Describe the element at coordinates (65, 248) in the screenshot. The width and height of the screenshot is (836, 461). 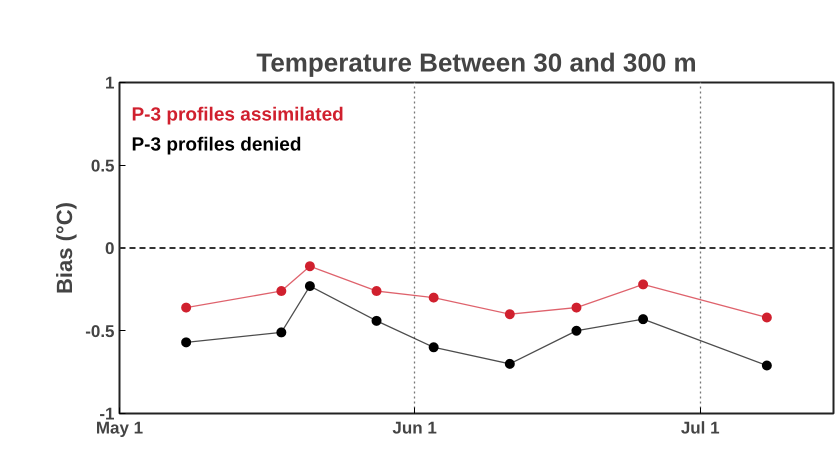
I see `y-axis-title: Bias (°C)` at that location.